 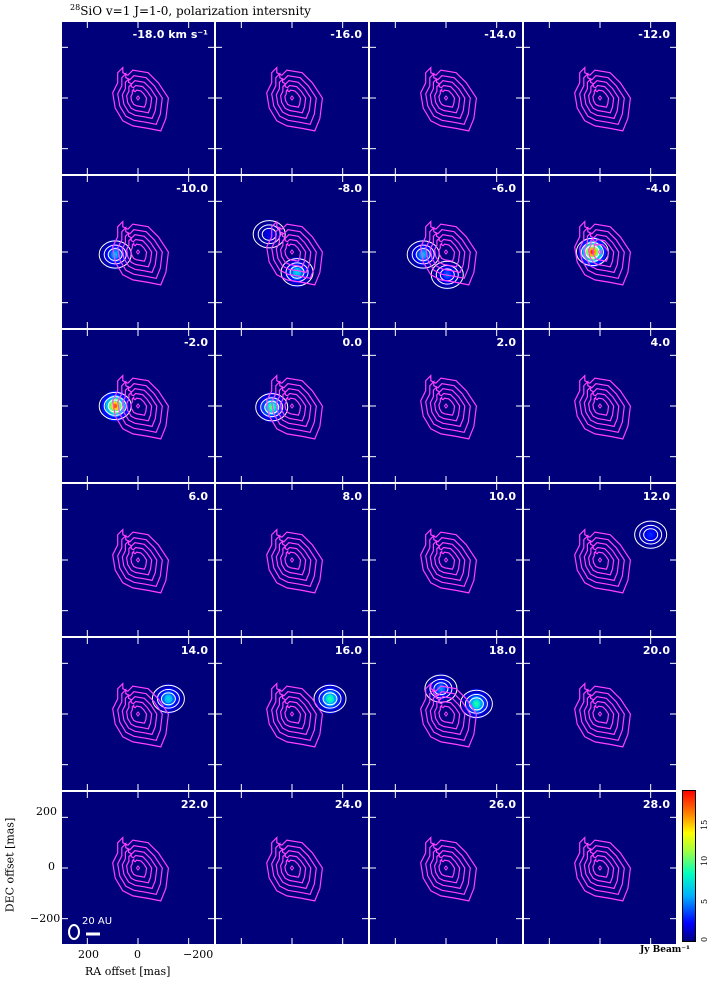 I want to click on channel-panel: 20.0, so click(x=600, y=714).